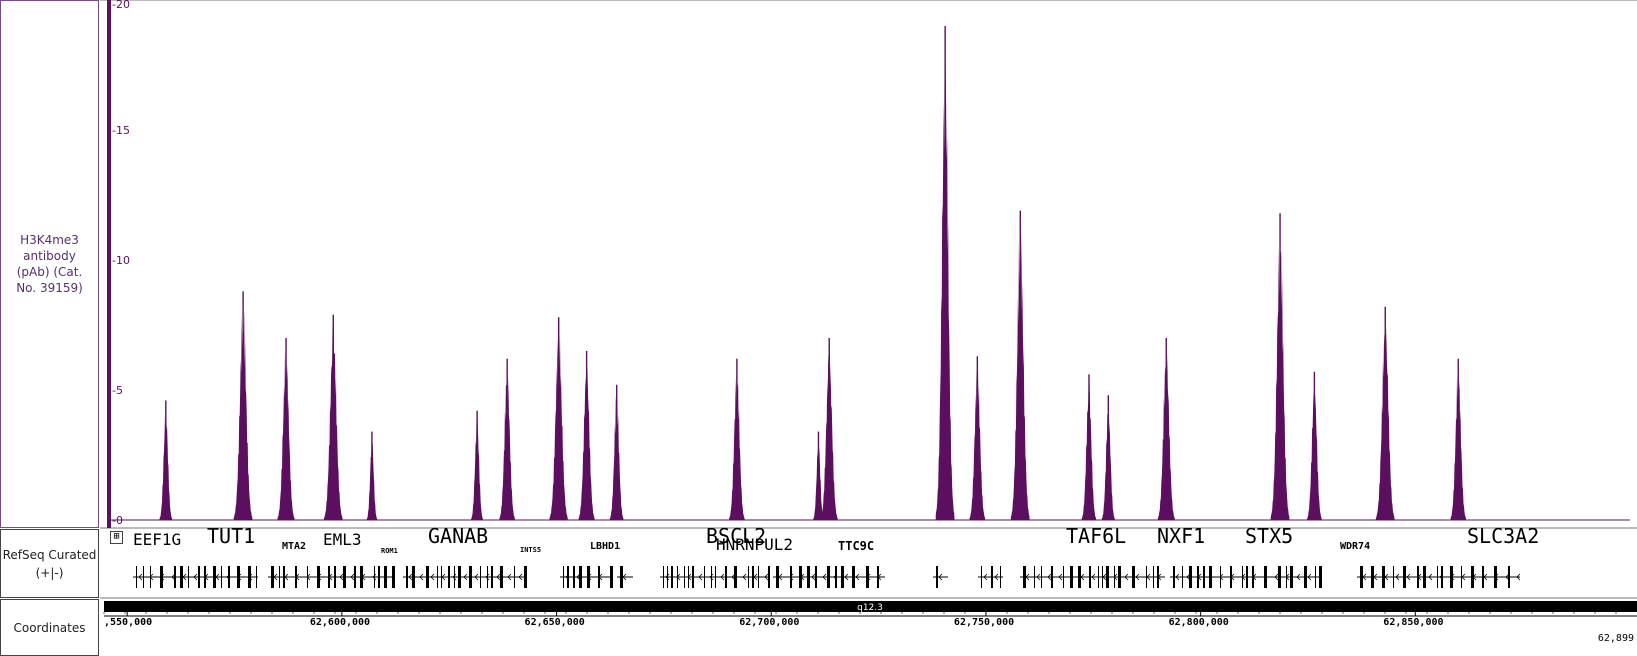 The image size is (1637, 656). I want to click on gene-label: MTA2, so click(294, 546).